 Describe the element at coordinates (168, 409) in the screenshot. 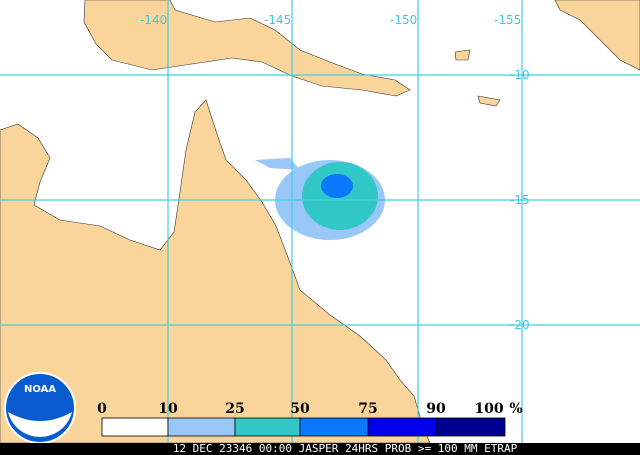

I see `legend-label: 10` at that location.